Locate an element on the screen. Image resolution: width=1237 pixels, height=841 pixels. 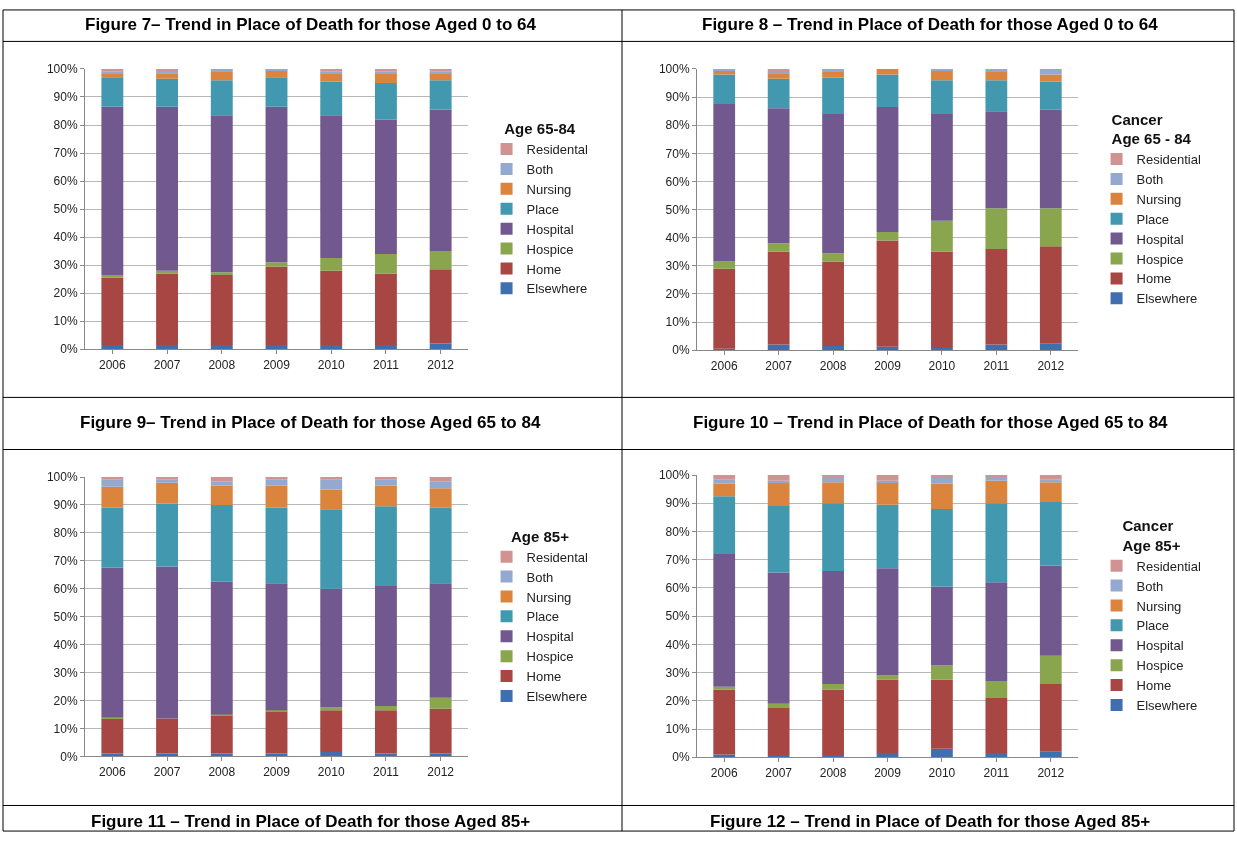
x-tick-label: 2012 is located at coordinates (441, 771).